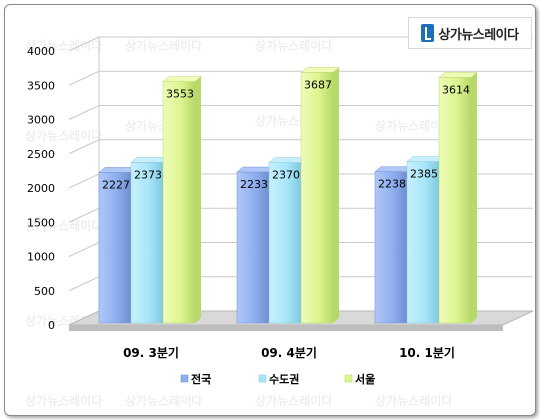 The image size is (540, 420). I want to click on y-tick-label: 4000, so click(41, 51).